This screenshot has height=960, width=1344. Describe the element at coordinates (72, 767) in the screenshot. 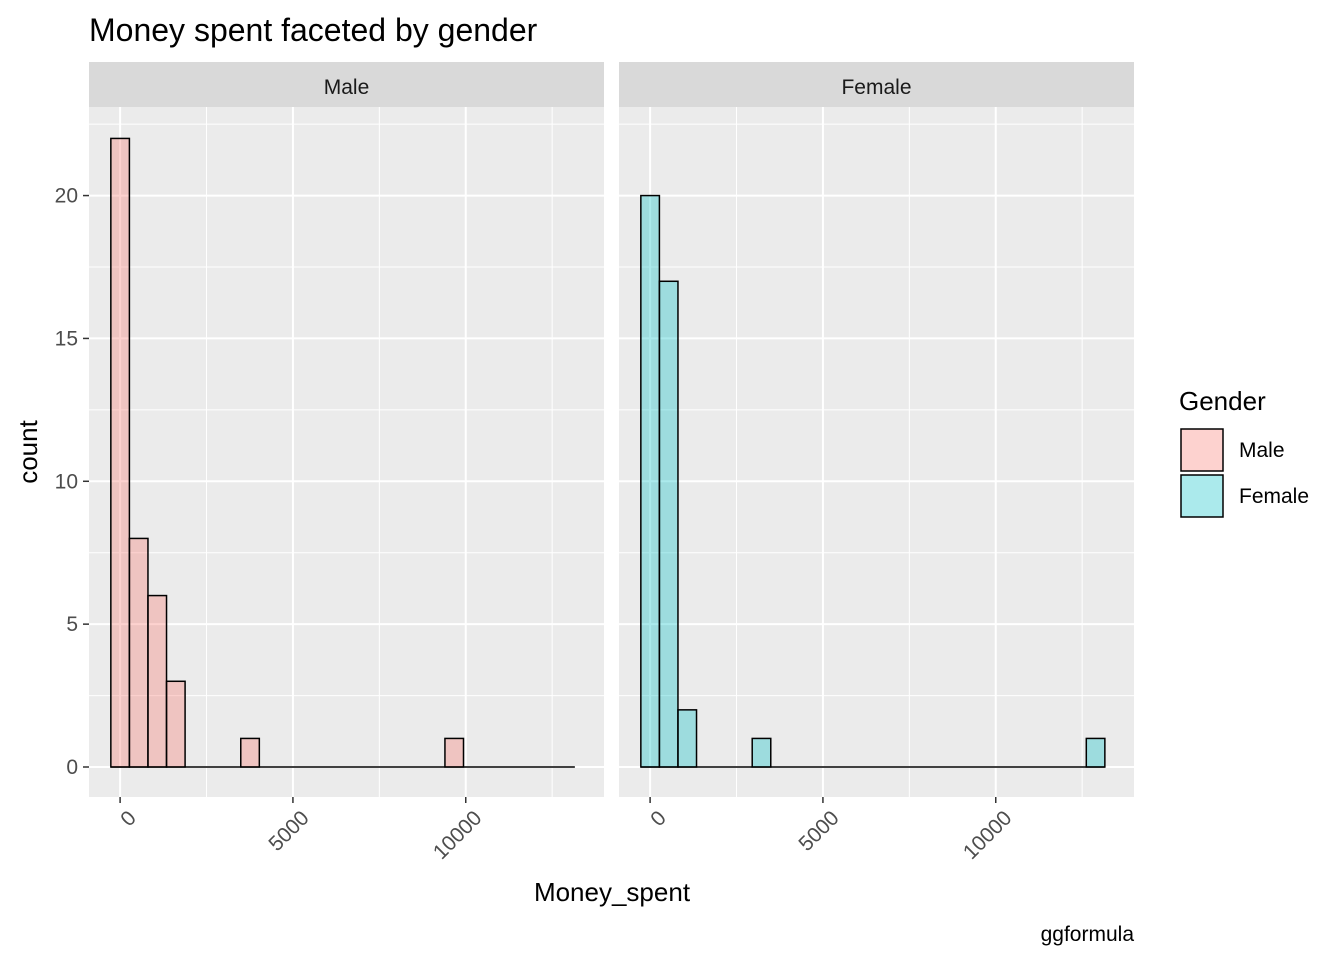

I see `y-tick-label: 0` at that location.